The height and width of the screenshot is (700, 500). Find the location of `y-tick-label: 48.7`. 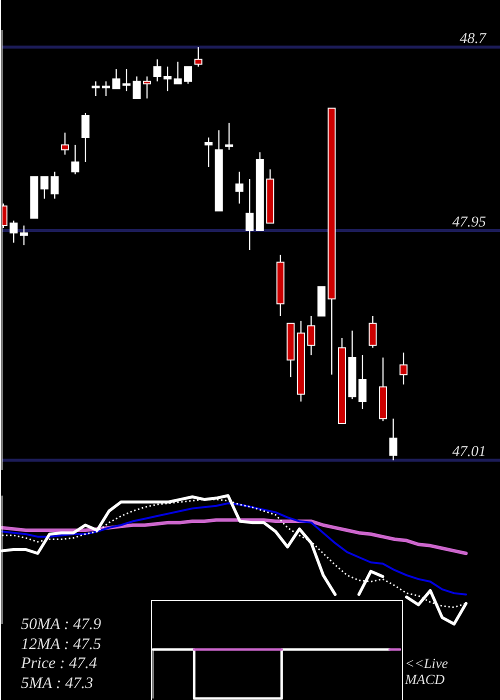

y-tick-label: 48.7 is located at coordinates (474, 39).